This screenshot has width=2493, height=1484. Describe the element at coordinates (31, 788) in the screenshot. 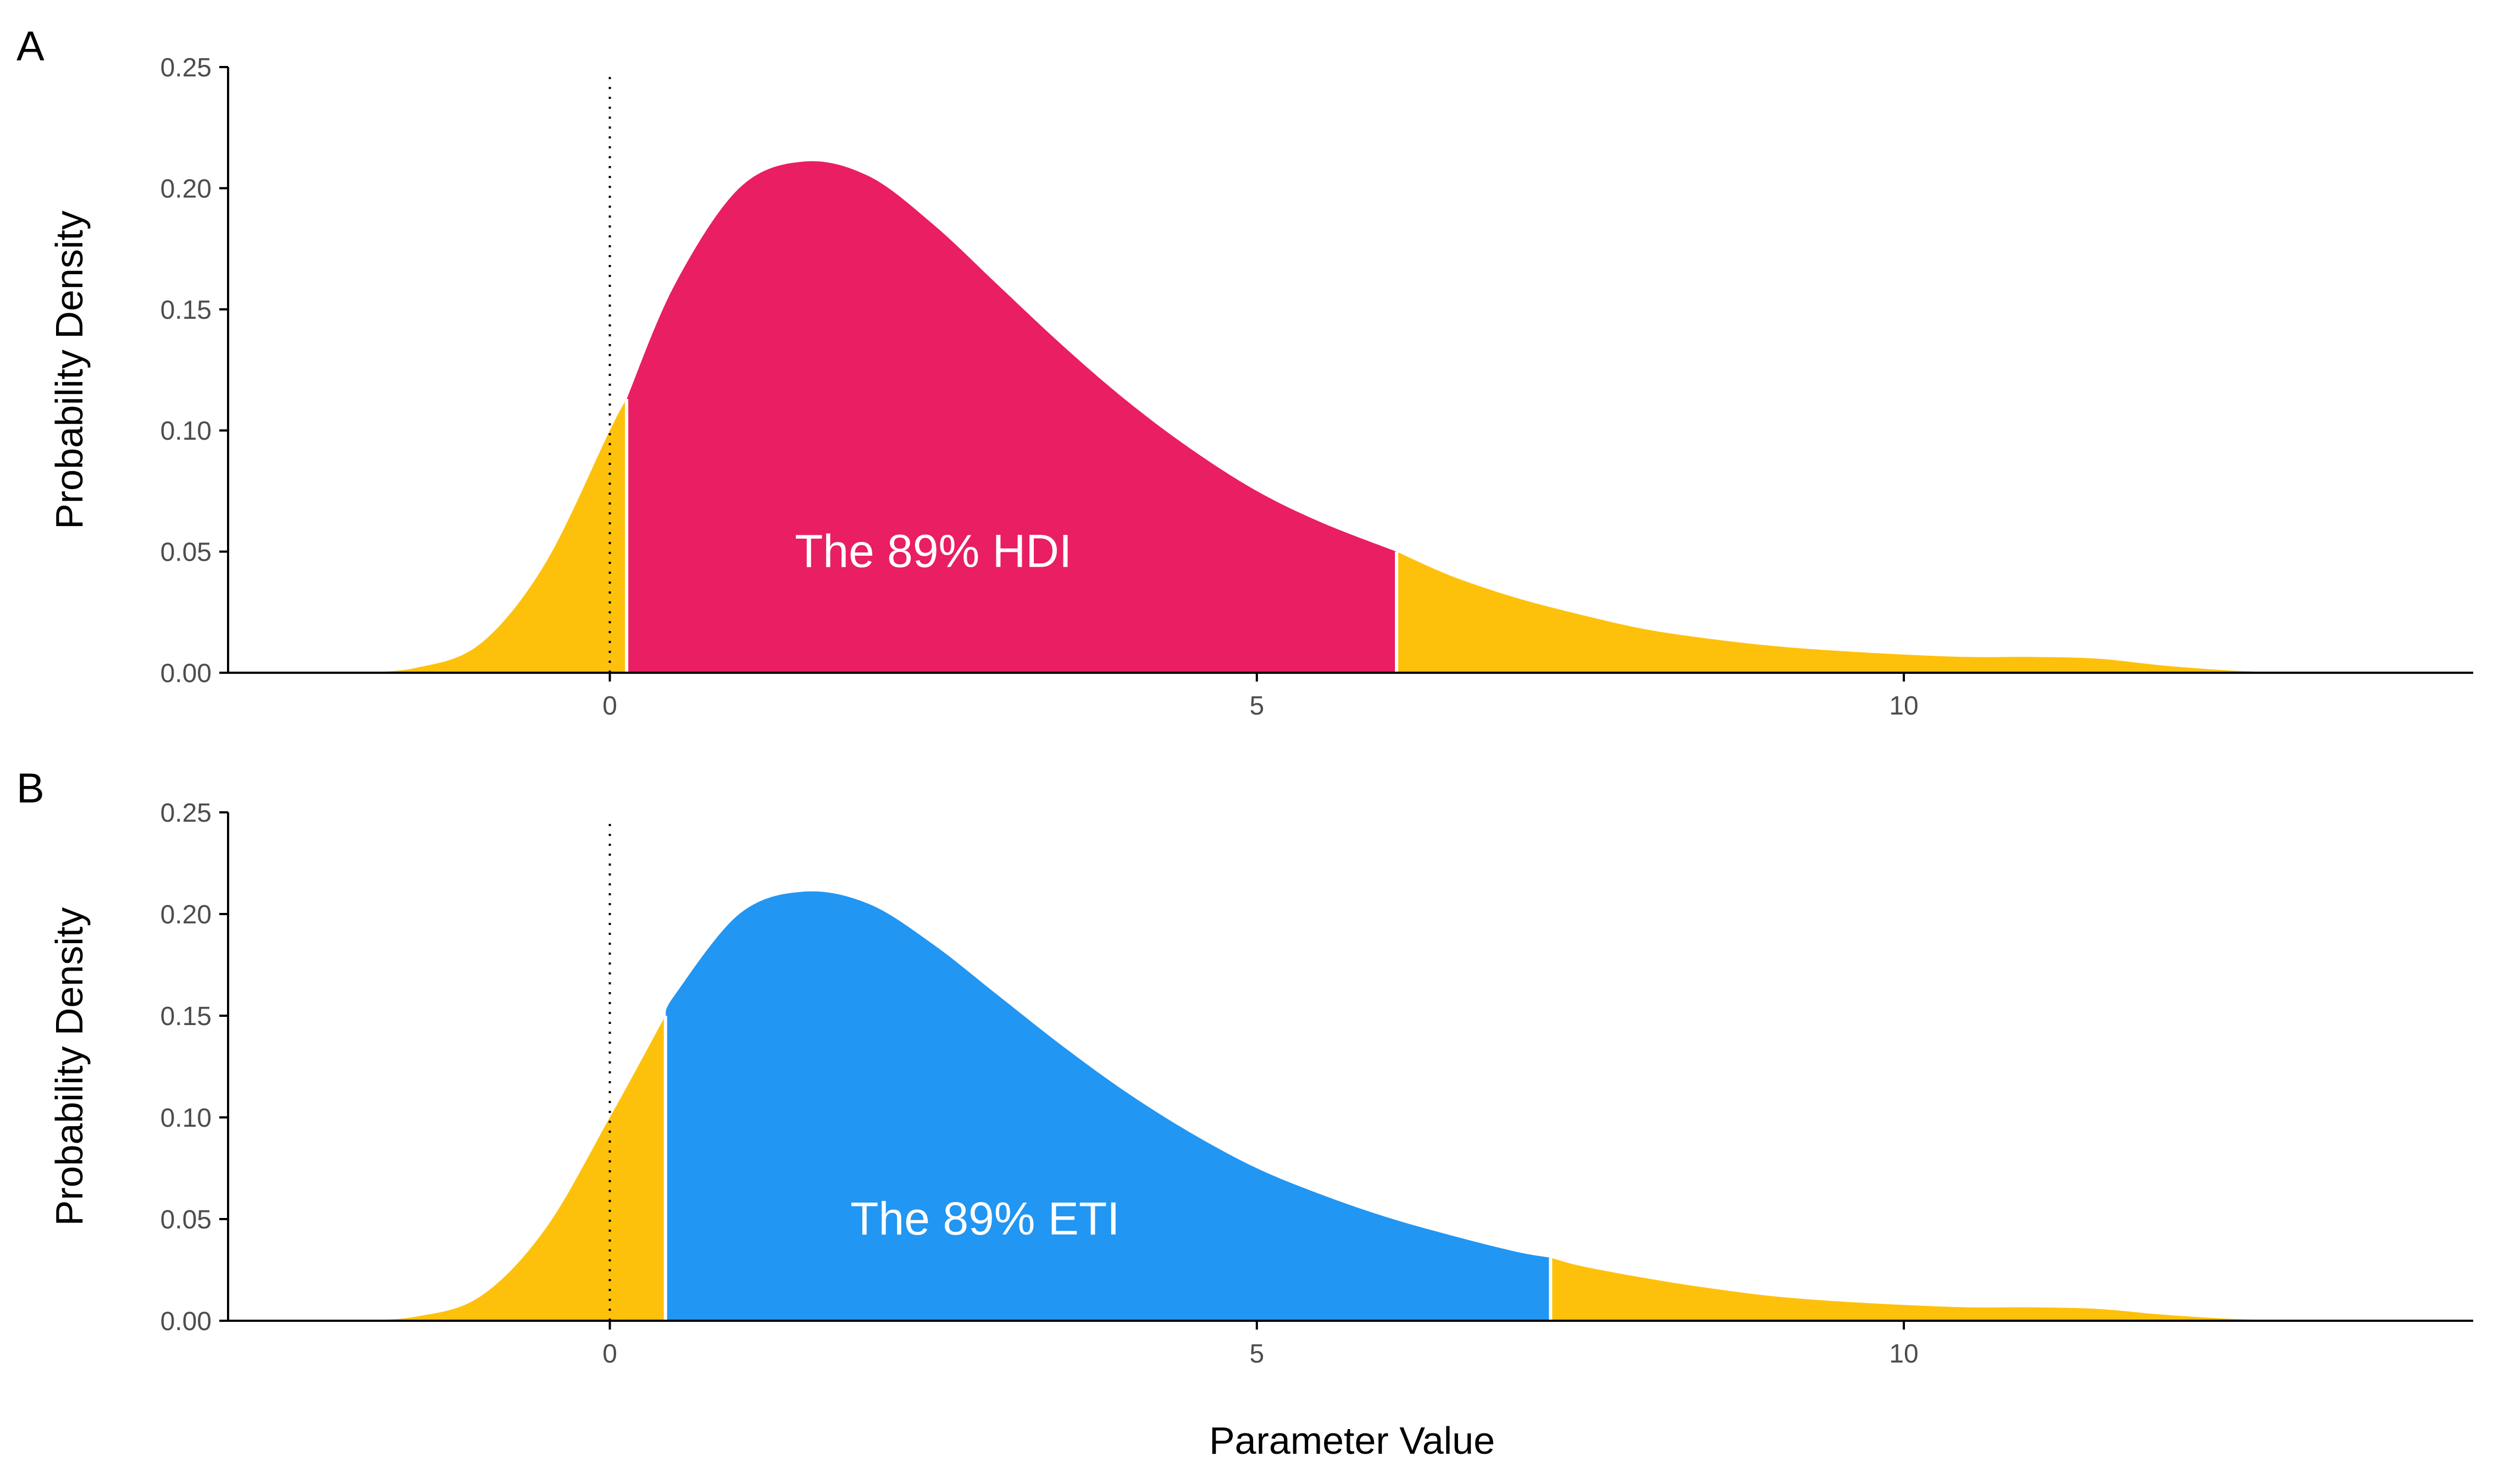

I see `panel-tag: B` at that location.